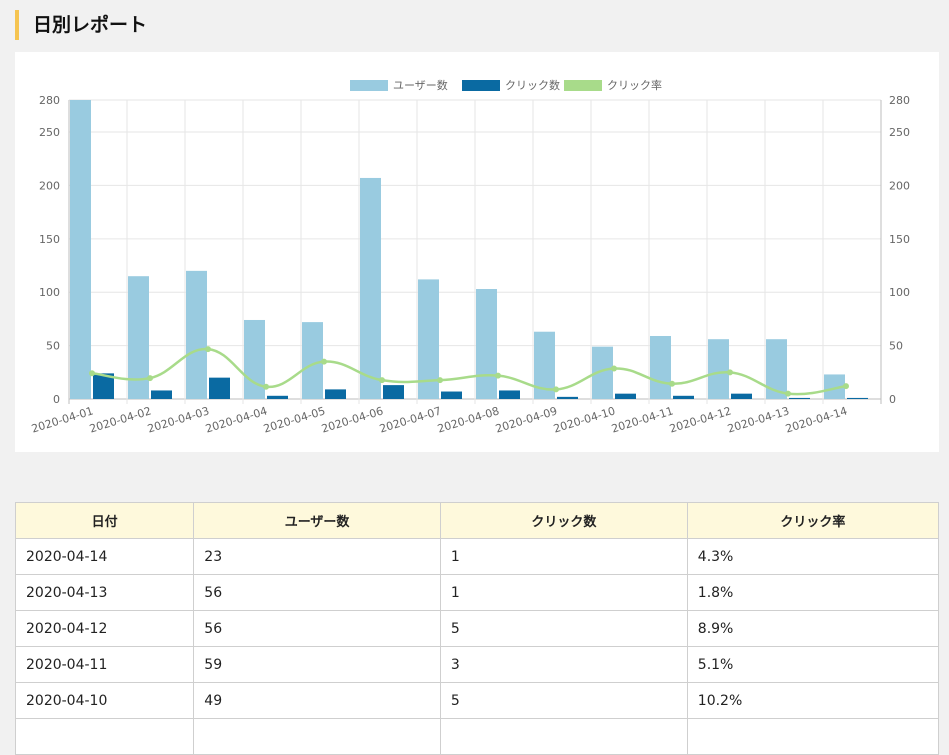 The height and width of the screenshot is (755, 949). Describe the element at coordinates (700, 419) in the screenshot. I see `x-tick-label: 2020-04-12` at that location.